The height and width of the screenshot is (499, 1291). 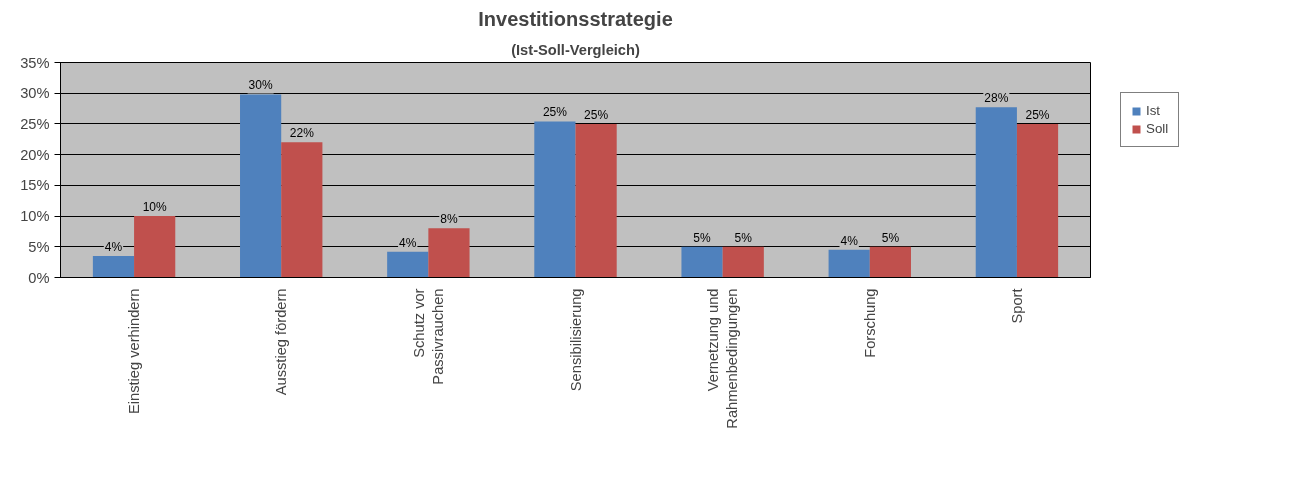 What do you see at coordinates (35, 185) in the screenshot?
I see `y-tick-label: 15%` at bounding box center [35, 185].